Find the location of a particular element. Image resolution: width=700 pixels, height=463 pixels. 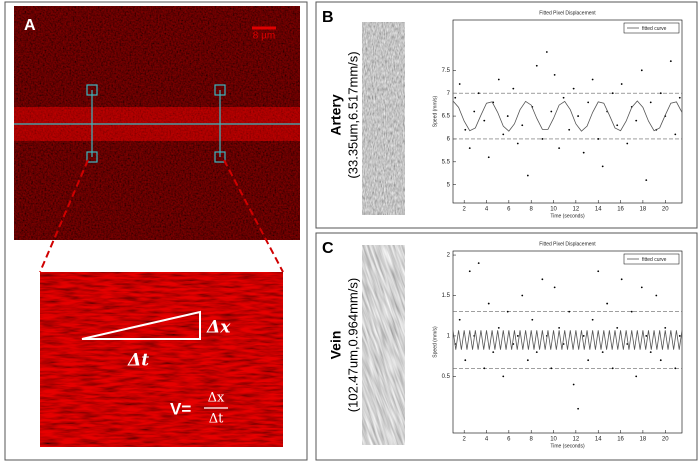

vessel-name: Vein is located at coordinates (336, 345).